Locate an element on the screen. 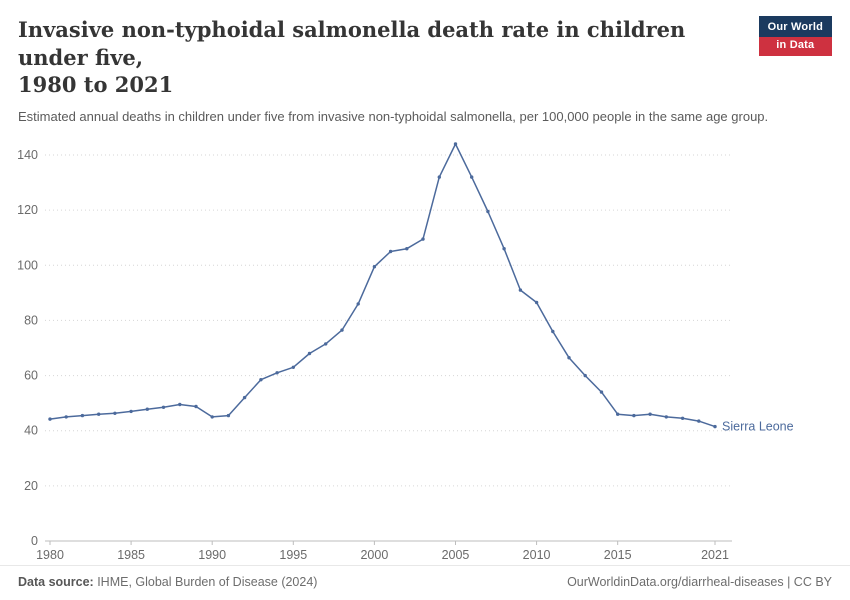 The height and width of the screenshot is (600, 850). x-tick-label: 1990 is located at coordinates (212, 555).